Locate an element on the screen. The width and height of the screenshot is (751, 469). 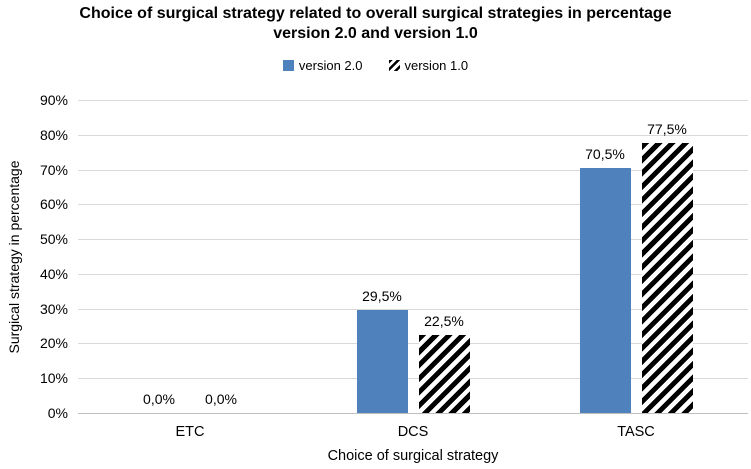
legend-item-version-2-0: version 2.0 is located at coordinates (322, 65).